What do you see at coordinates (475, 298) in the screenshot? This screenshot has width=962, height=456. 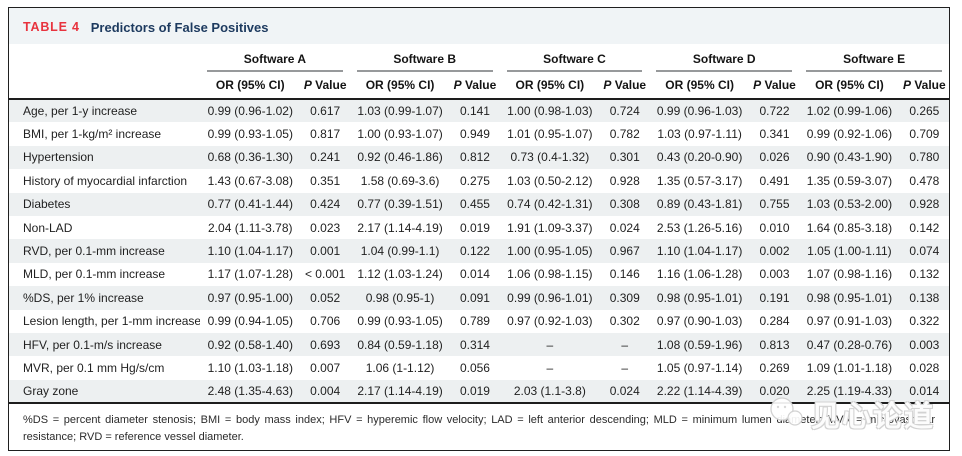 I see `p-value-cell: 0.091` at bounding box center [475, 298].